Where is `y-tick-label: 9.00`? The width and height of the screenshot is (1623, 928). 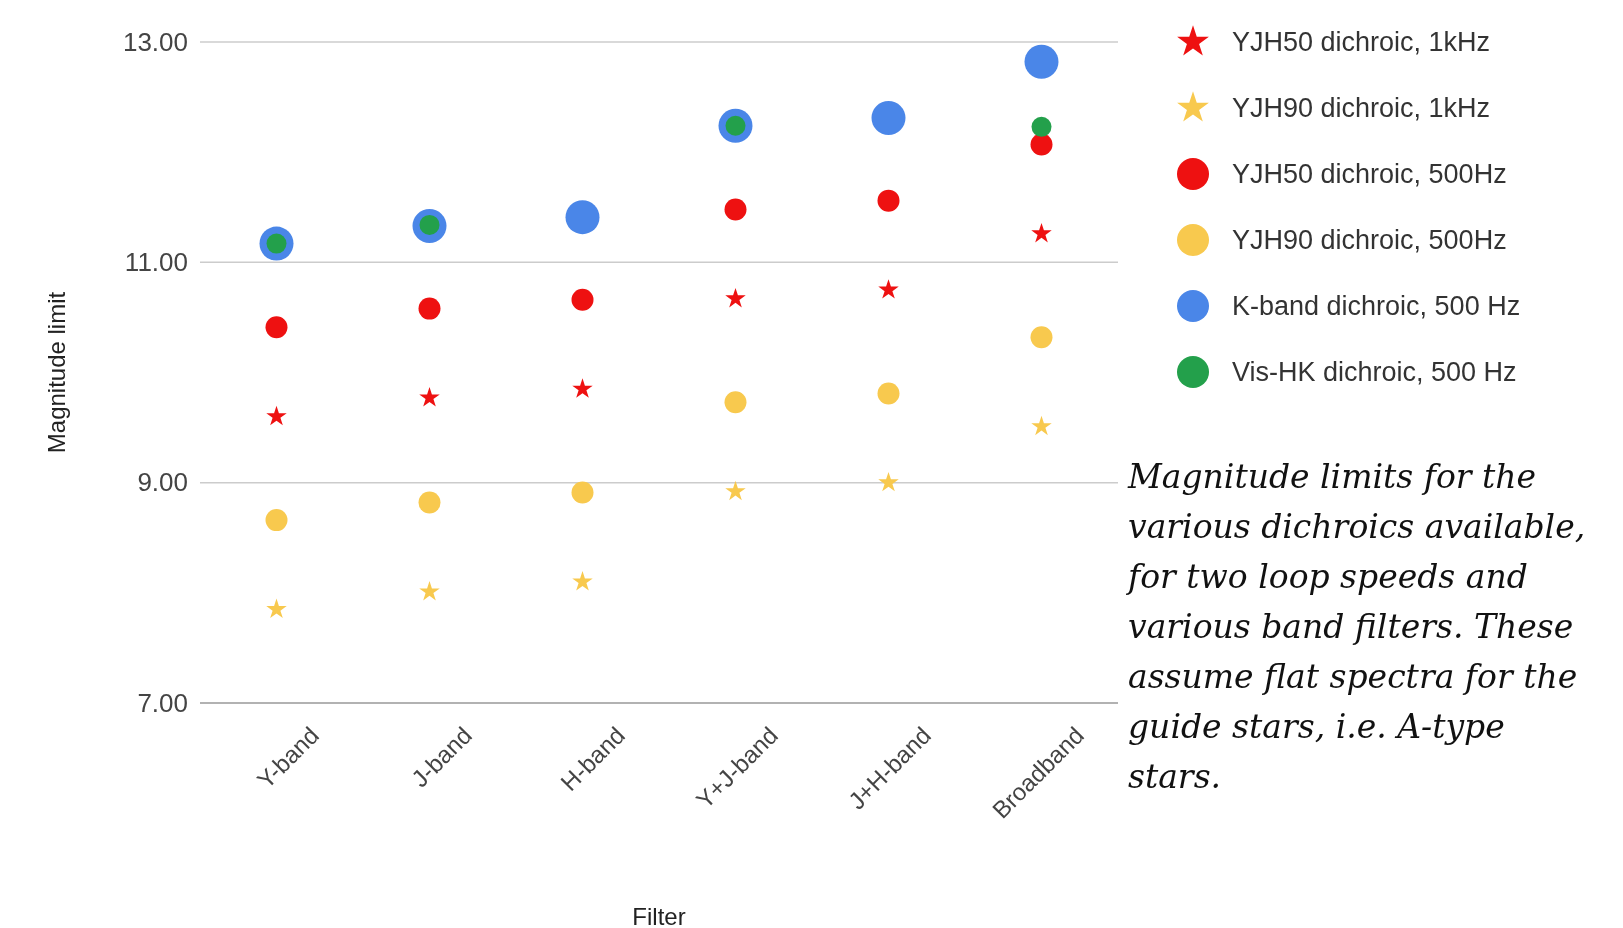 y-tick-label: 9.00 is located at coordinates (162, 482).